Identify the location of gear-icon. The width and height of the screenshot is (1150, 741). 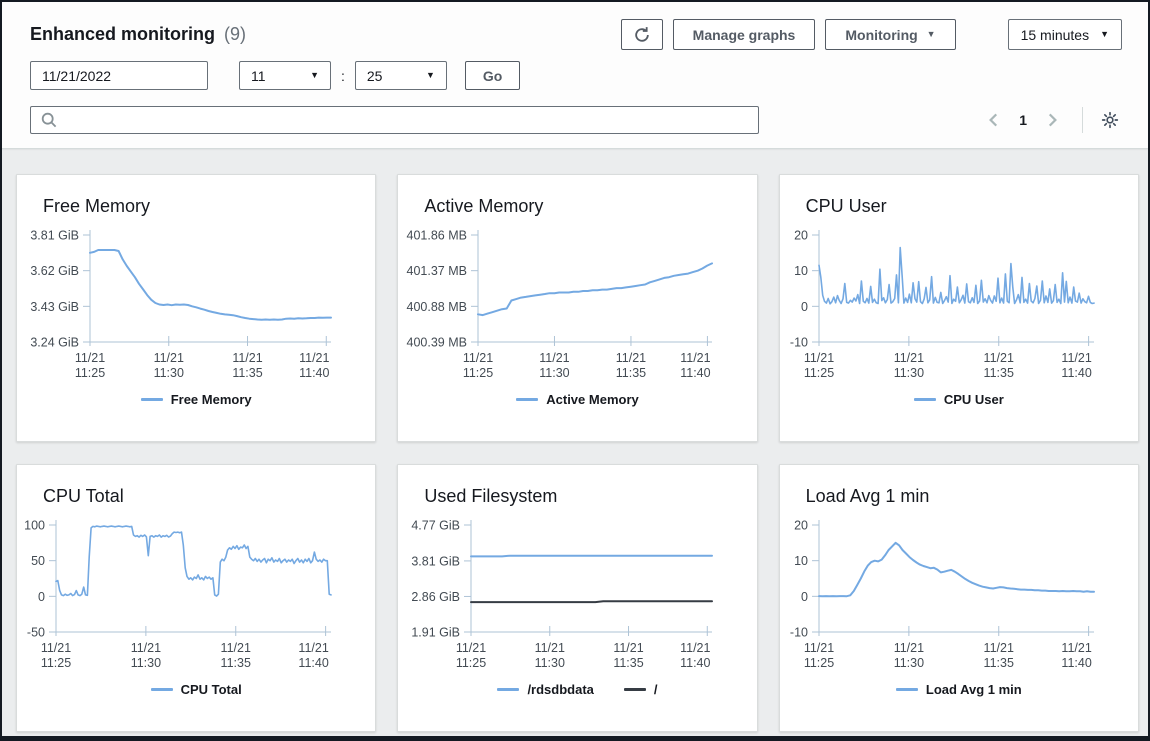
(1110, 120).